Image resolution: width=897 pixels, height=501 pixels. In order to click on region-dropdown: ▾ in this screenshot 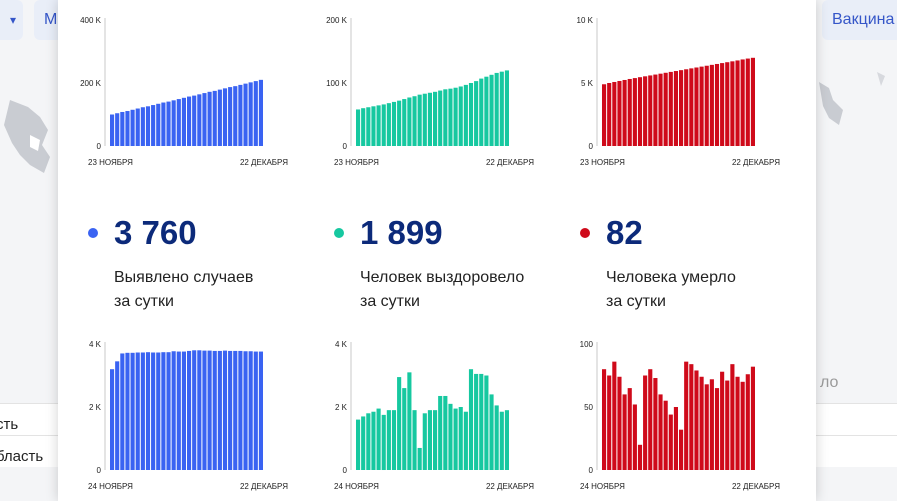, I will do `click(11, 20)`.